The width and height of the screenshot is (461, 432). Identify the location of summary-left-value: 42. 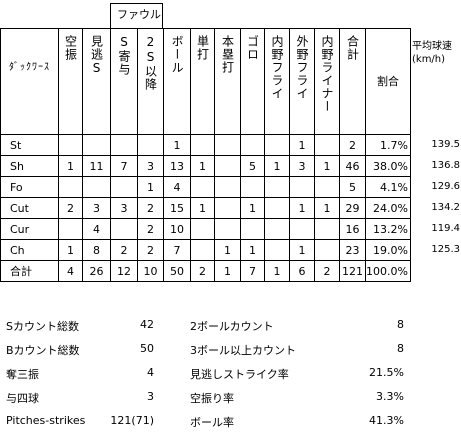
(147, 324).